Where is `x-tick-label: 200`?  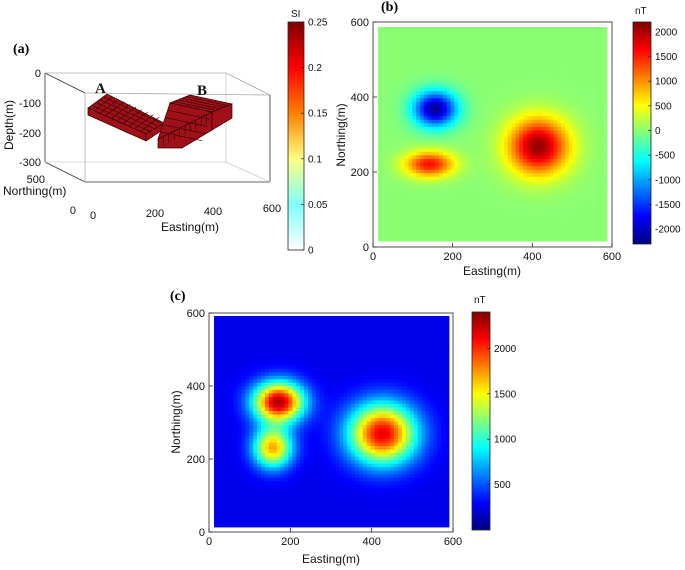 x-tick-label: 200 is located at coordinates (452, 257).